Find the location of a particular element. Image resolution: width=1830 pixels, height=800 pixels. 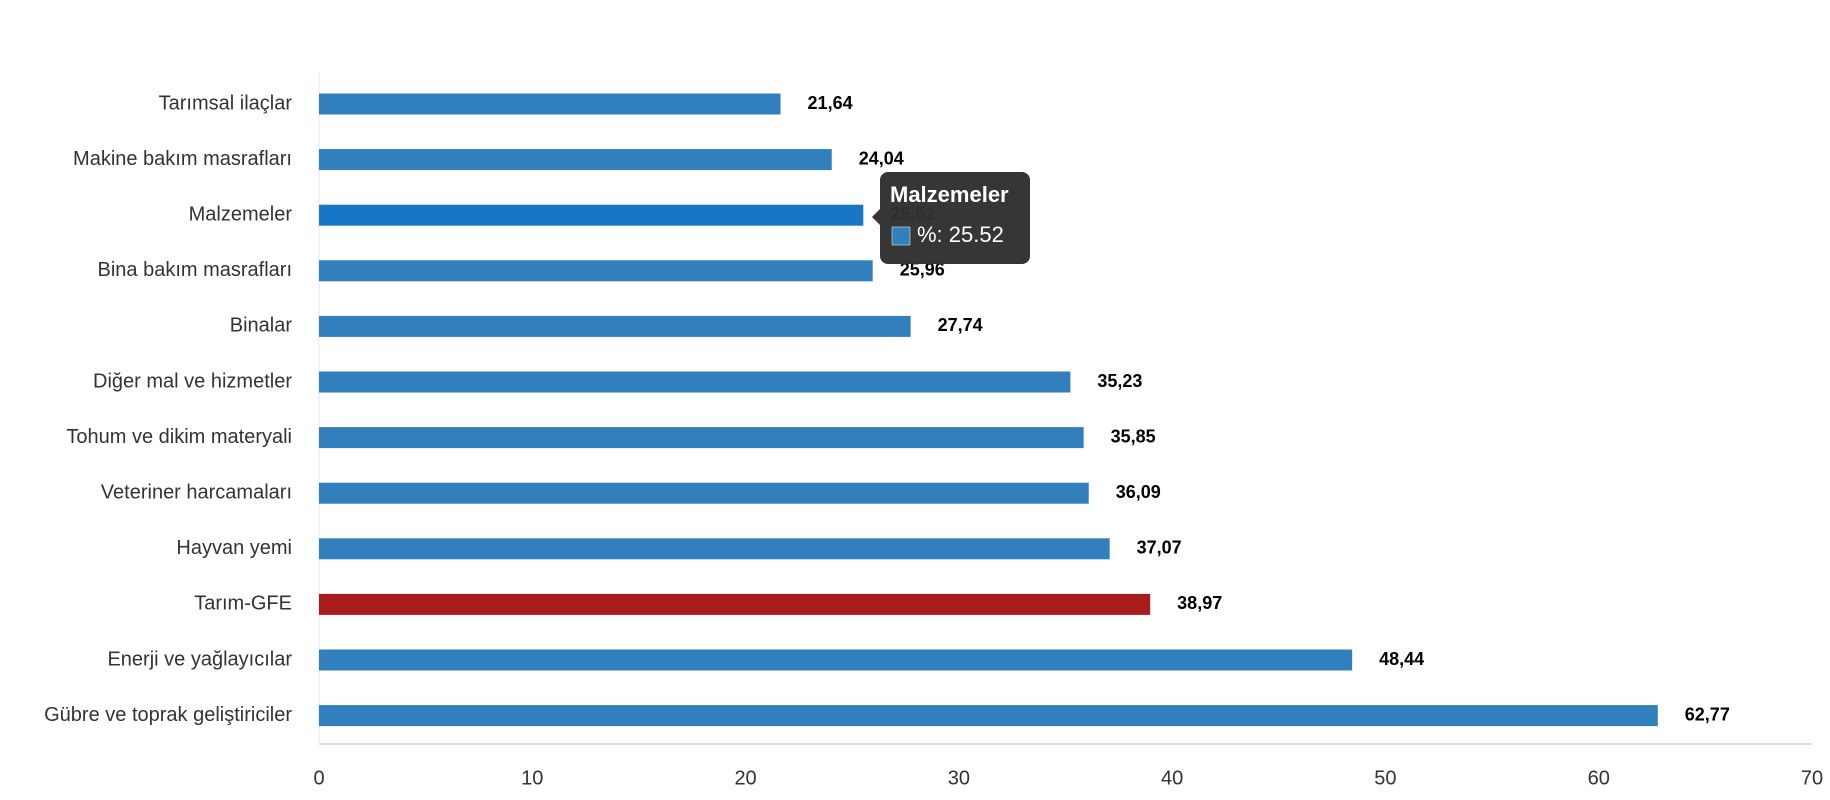

category-label: Malzemeler is located at coordinates (241, 214).